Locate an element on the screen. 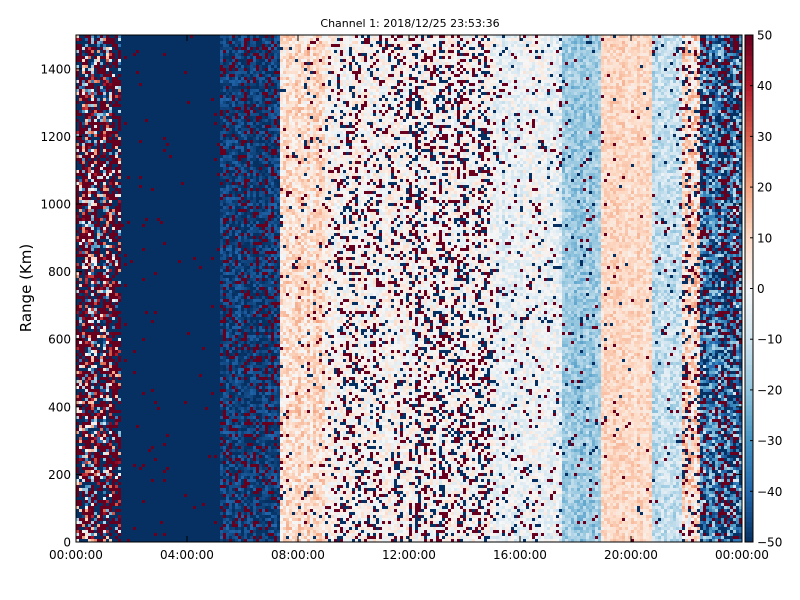  colorbar-tick-label: −30 is located at coordinates (769, 441).